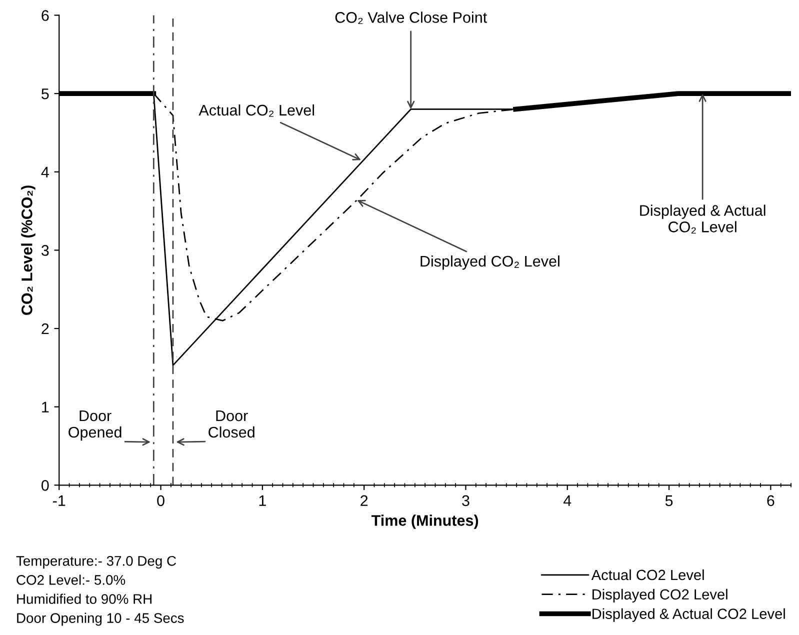  Describe the element at coordinates (45, 485) in the screenshot. I see `y-tick-label: 0` at that location.